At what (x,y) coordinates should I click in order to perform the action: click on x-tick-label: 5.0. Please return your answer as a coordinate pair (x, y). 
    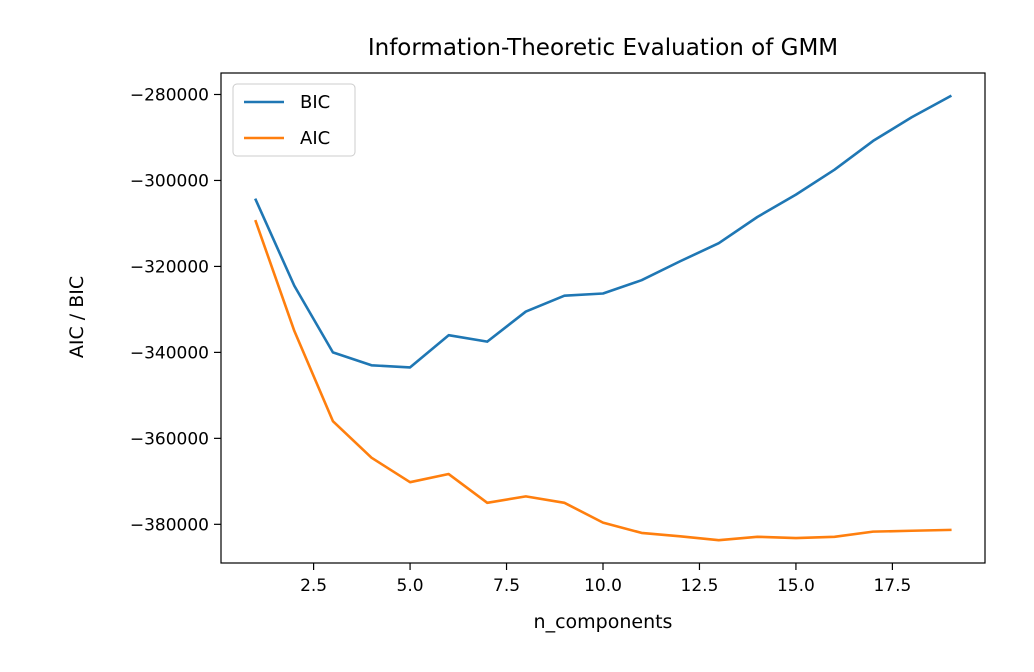
    Looking at the image, I should click on (410, 586).